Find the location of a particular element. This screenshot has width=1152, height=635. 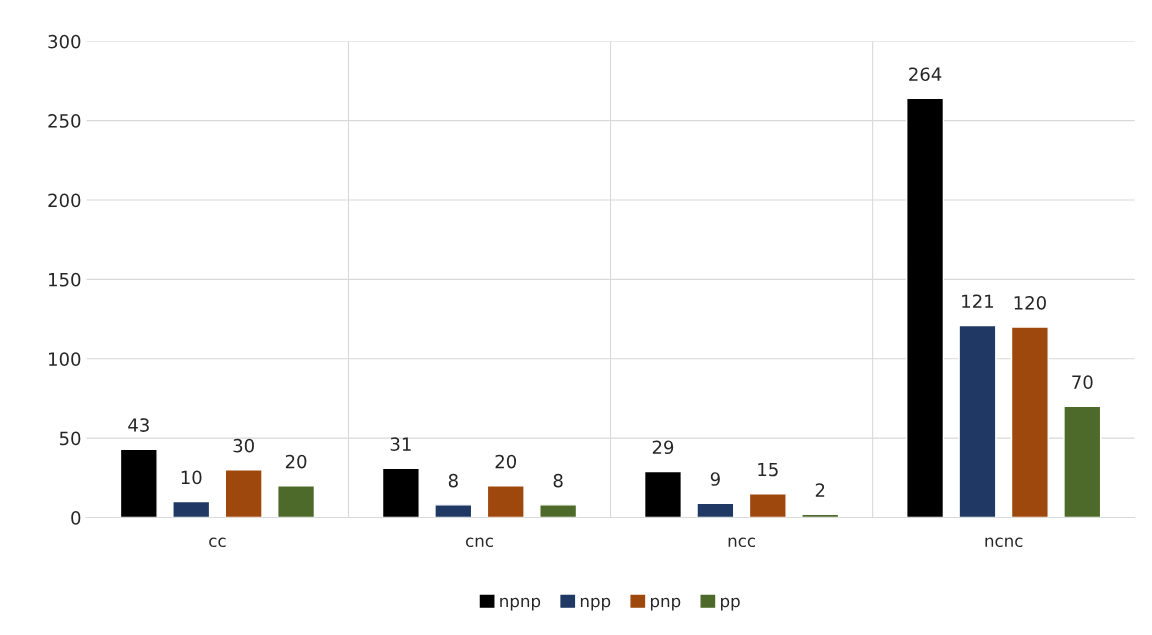

data-label: 43 is located at coordinates (138, 425).